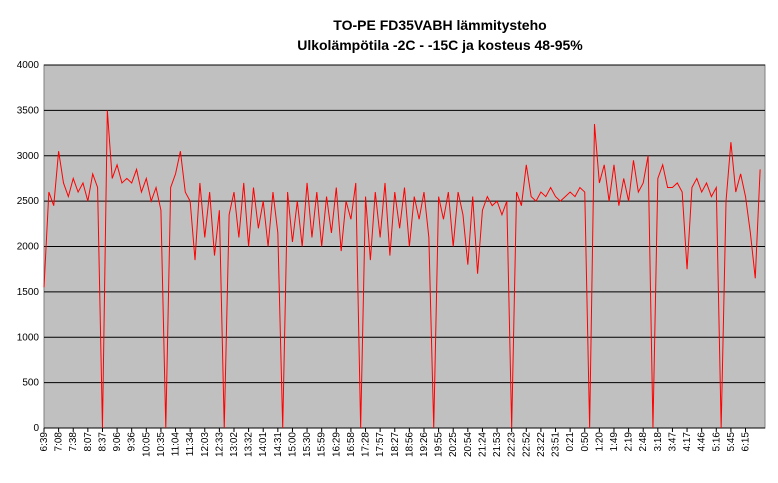  I want to click on x-tick-label: 21:53, so click(497, 444).